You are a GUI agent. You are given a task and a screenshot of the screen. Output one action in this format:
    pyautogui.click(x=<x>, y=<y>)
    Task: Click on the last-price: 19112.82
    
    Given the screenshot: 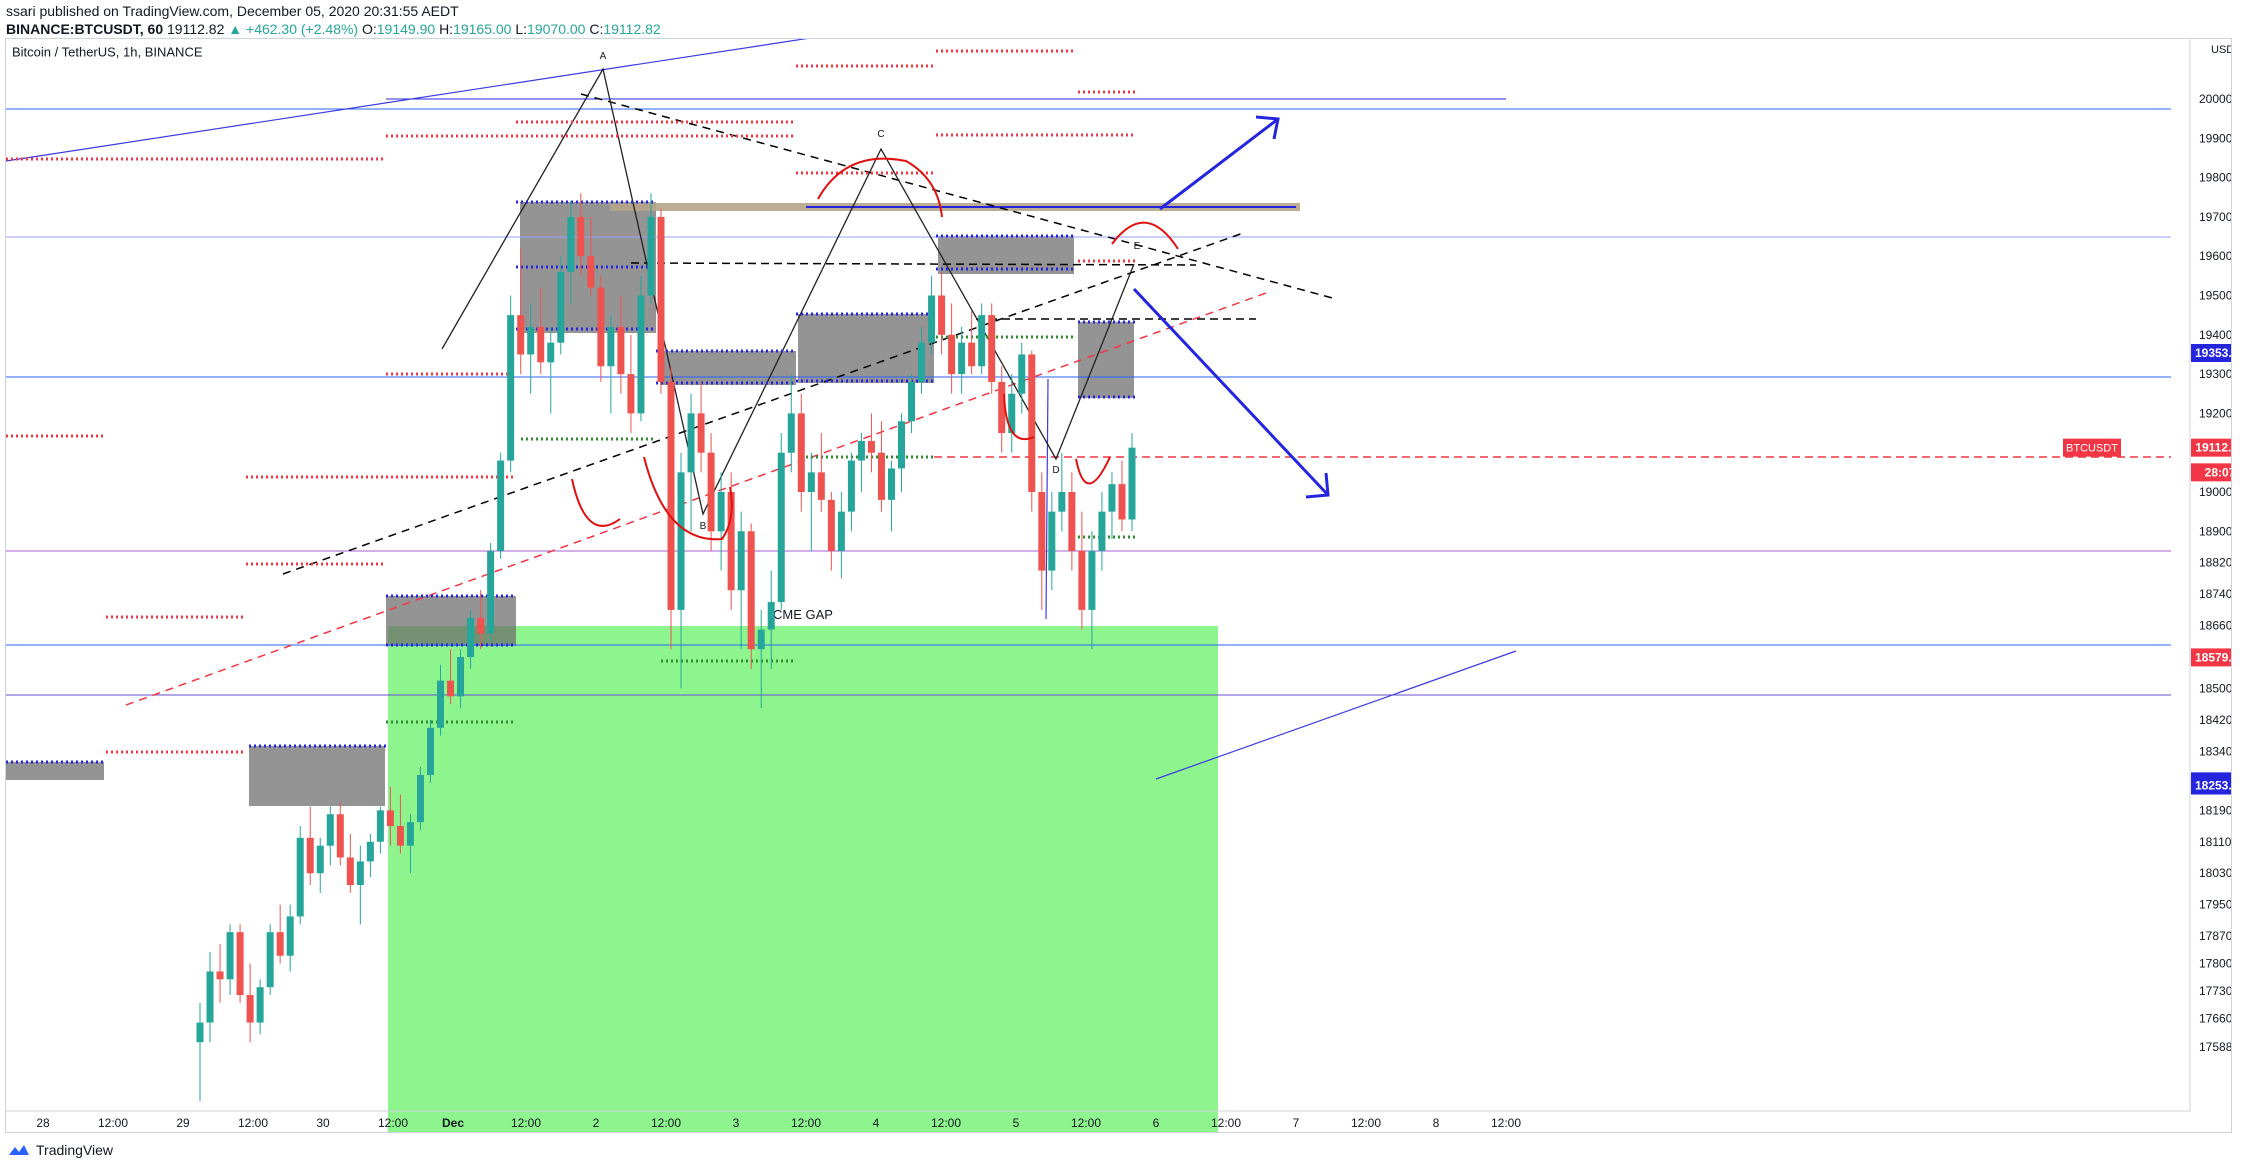 What is the action you would take?
    pyautogui.click(x=196, y=29)
    